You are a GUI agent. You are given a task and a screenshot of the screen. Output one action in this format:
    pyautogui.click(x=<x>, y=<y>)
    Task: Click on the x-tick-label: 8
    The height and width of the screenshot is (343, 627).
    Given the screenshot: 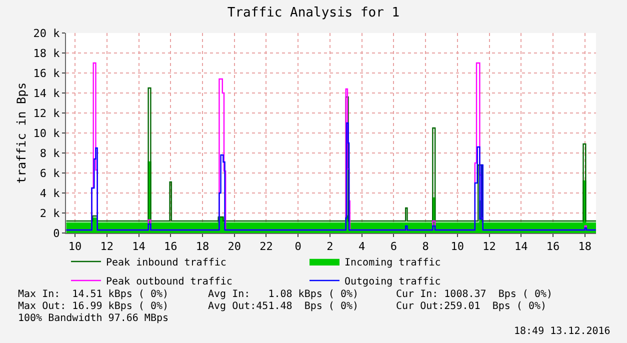 What is the action you would take?
    pyautogui.click(x=425, y=247)
    